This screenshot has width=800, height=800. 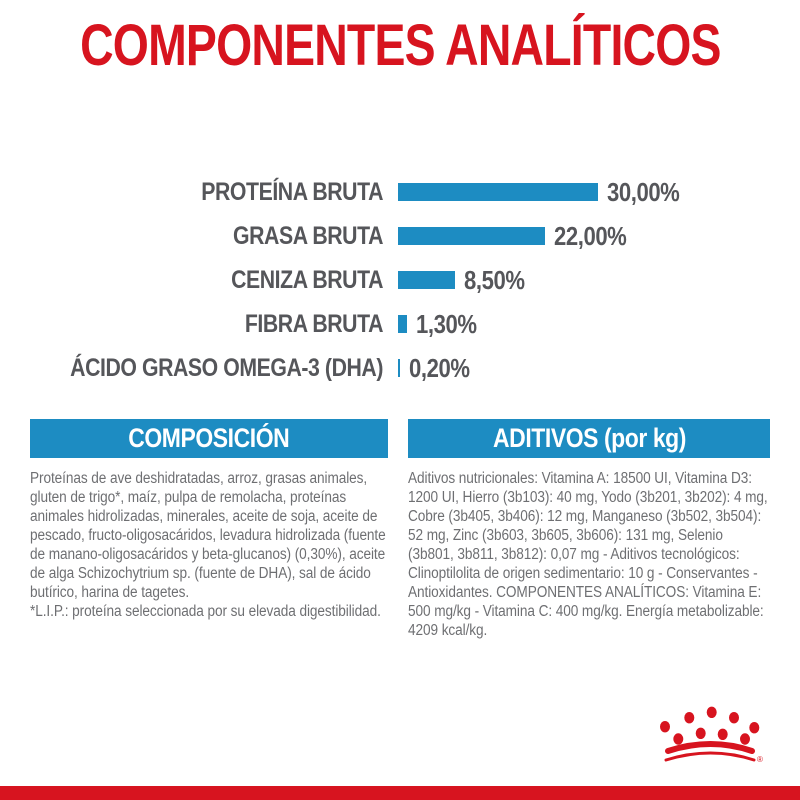 What do you see at coordinates (590, 235) in the screenshot?
I see `chart-value-label: 22,00%` at bounding box center [590, 235].